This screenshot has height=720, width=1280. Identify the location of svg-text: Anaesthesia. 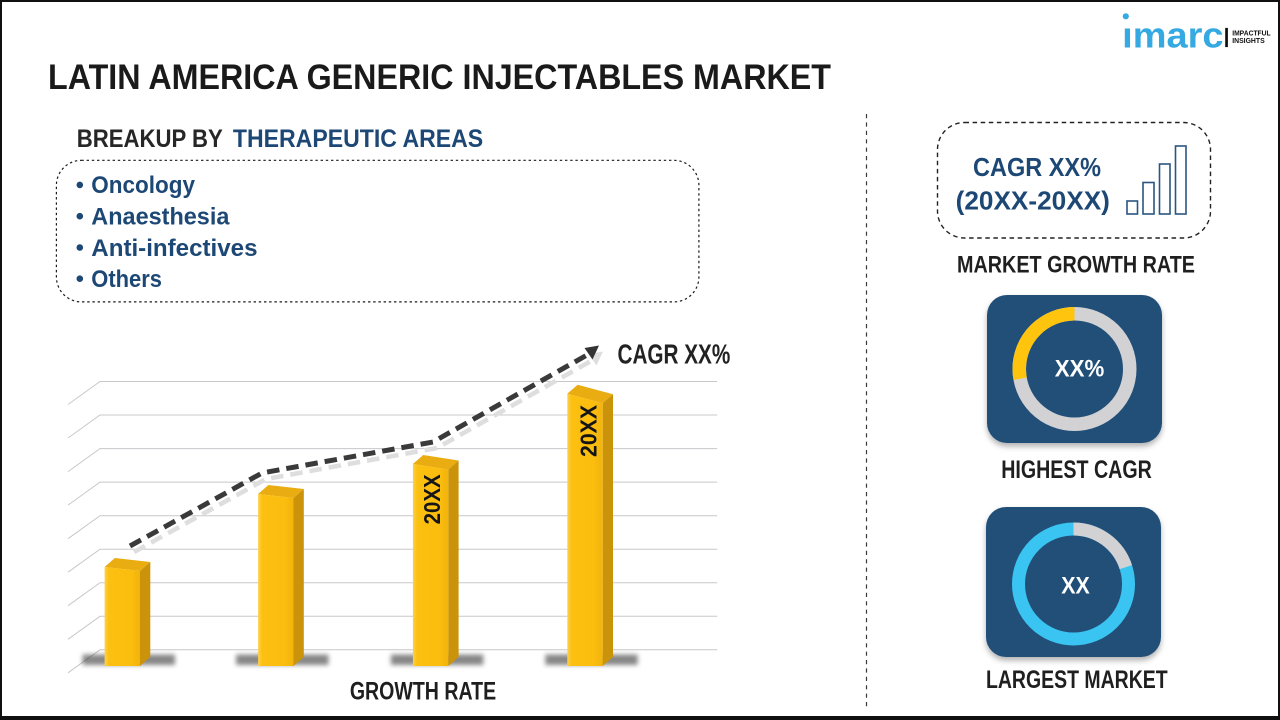
(160, 217).